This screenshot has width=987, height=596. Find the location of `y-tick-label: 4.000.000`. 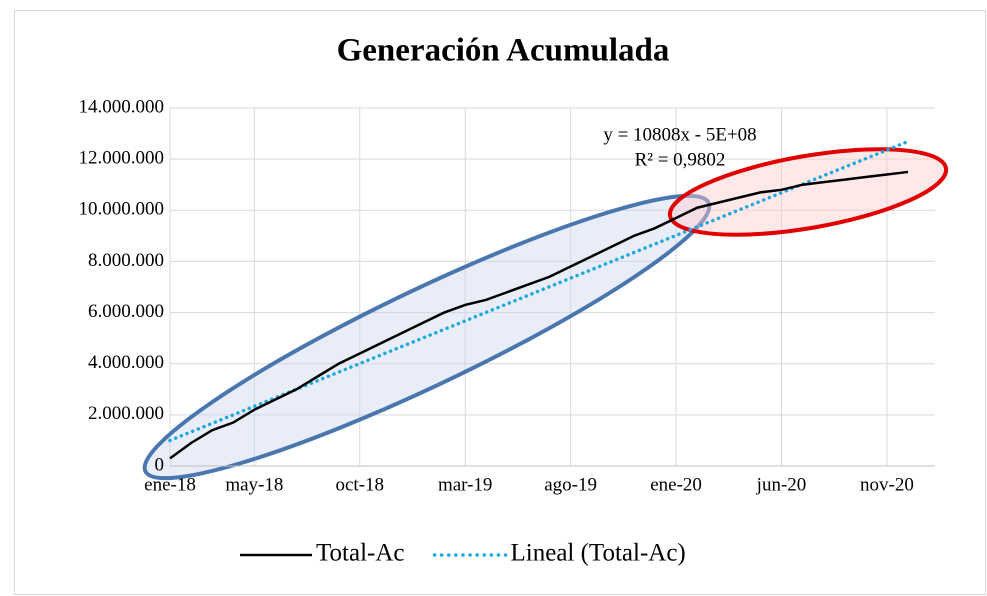

y-tick-label: 4.000.000 is located at coordinates (126, 362).